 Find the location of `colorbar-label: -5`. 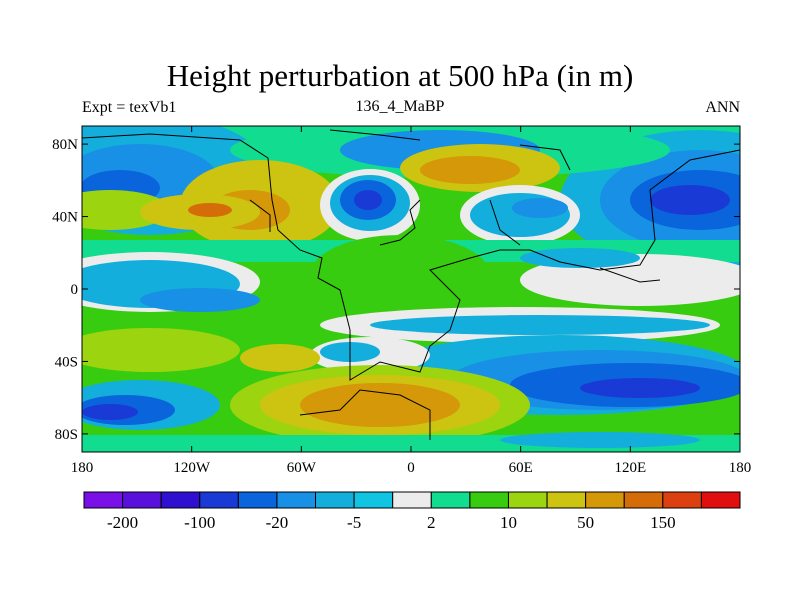

colorbar-label: -5 is located at coordinates (354, 522).